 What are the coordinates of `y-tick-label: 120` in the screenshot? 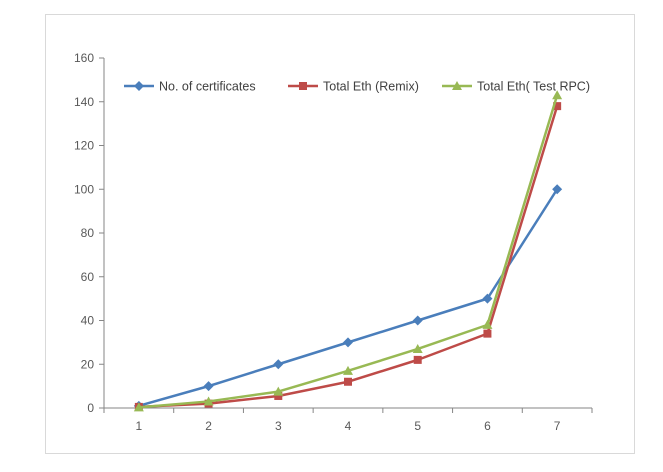 It's located at (84, 146).